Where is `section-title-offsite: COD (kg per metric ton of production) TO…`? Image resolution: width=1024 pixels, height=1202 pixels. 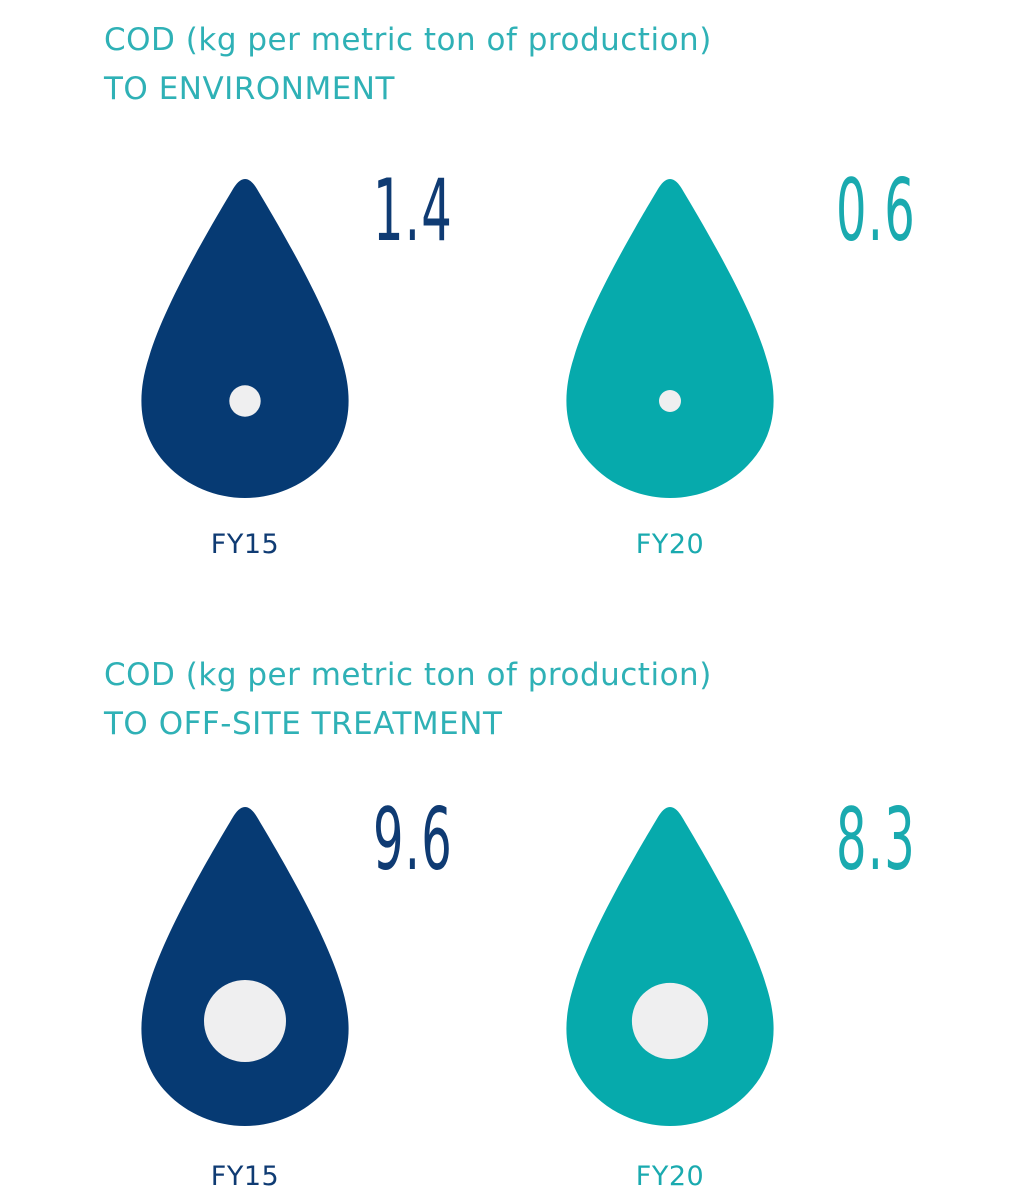
section-title-offsite: COD (kg per metric ton of production) TO… is located at coordinates (408, 700).